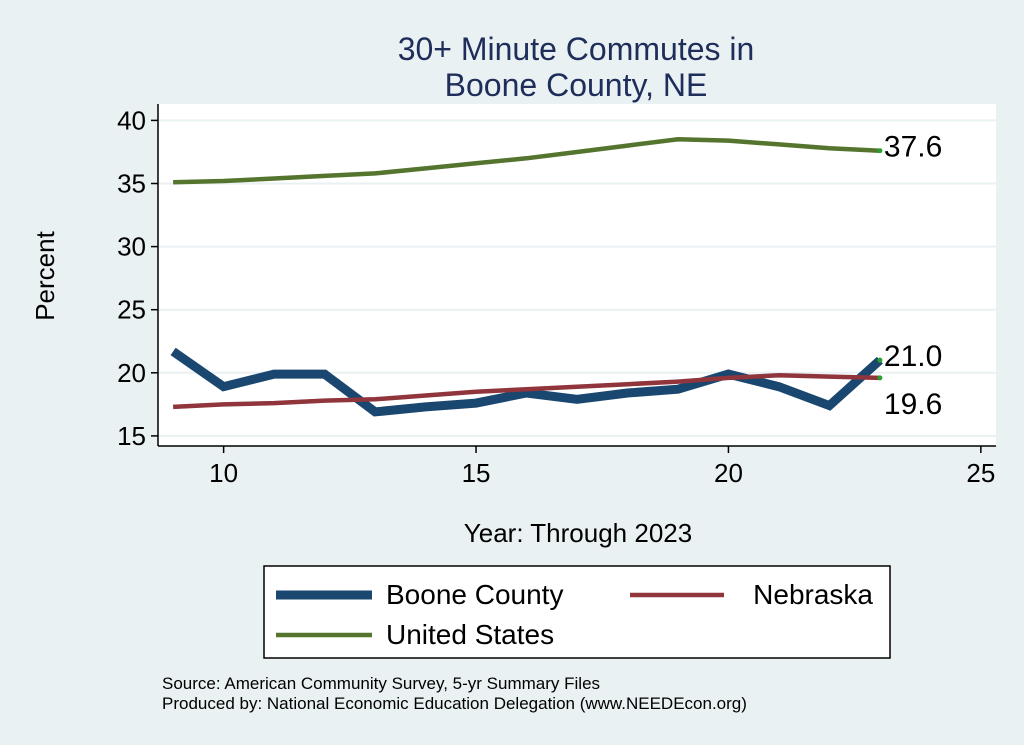 This screenshot has height=745, width=1024. What do you see at coordinates (474, 594) in the screenshot?
I see `legend-label-boone-county: Boone County` at bounding box center [474, 594].